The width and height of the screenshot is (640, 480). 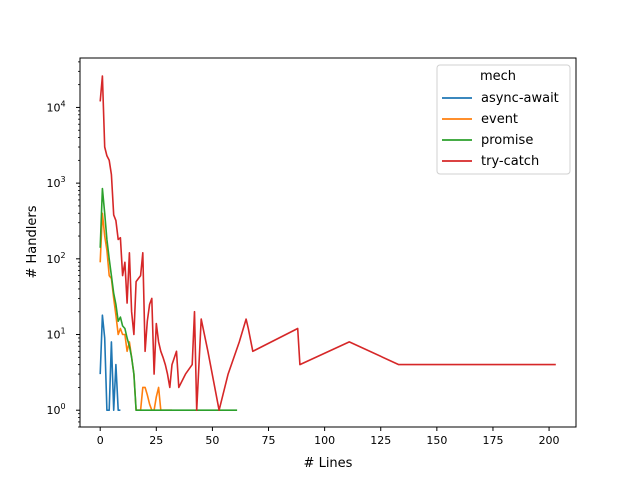 I want to click on y-tick-label: 10², so click(x=55, y=258).